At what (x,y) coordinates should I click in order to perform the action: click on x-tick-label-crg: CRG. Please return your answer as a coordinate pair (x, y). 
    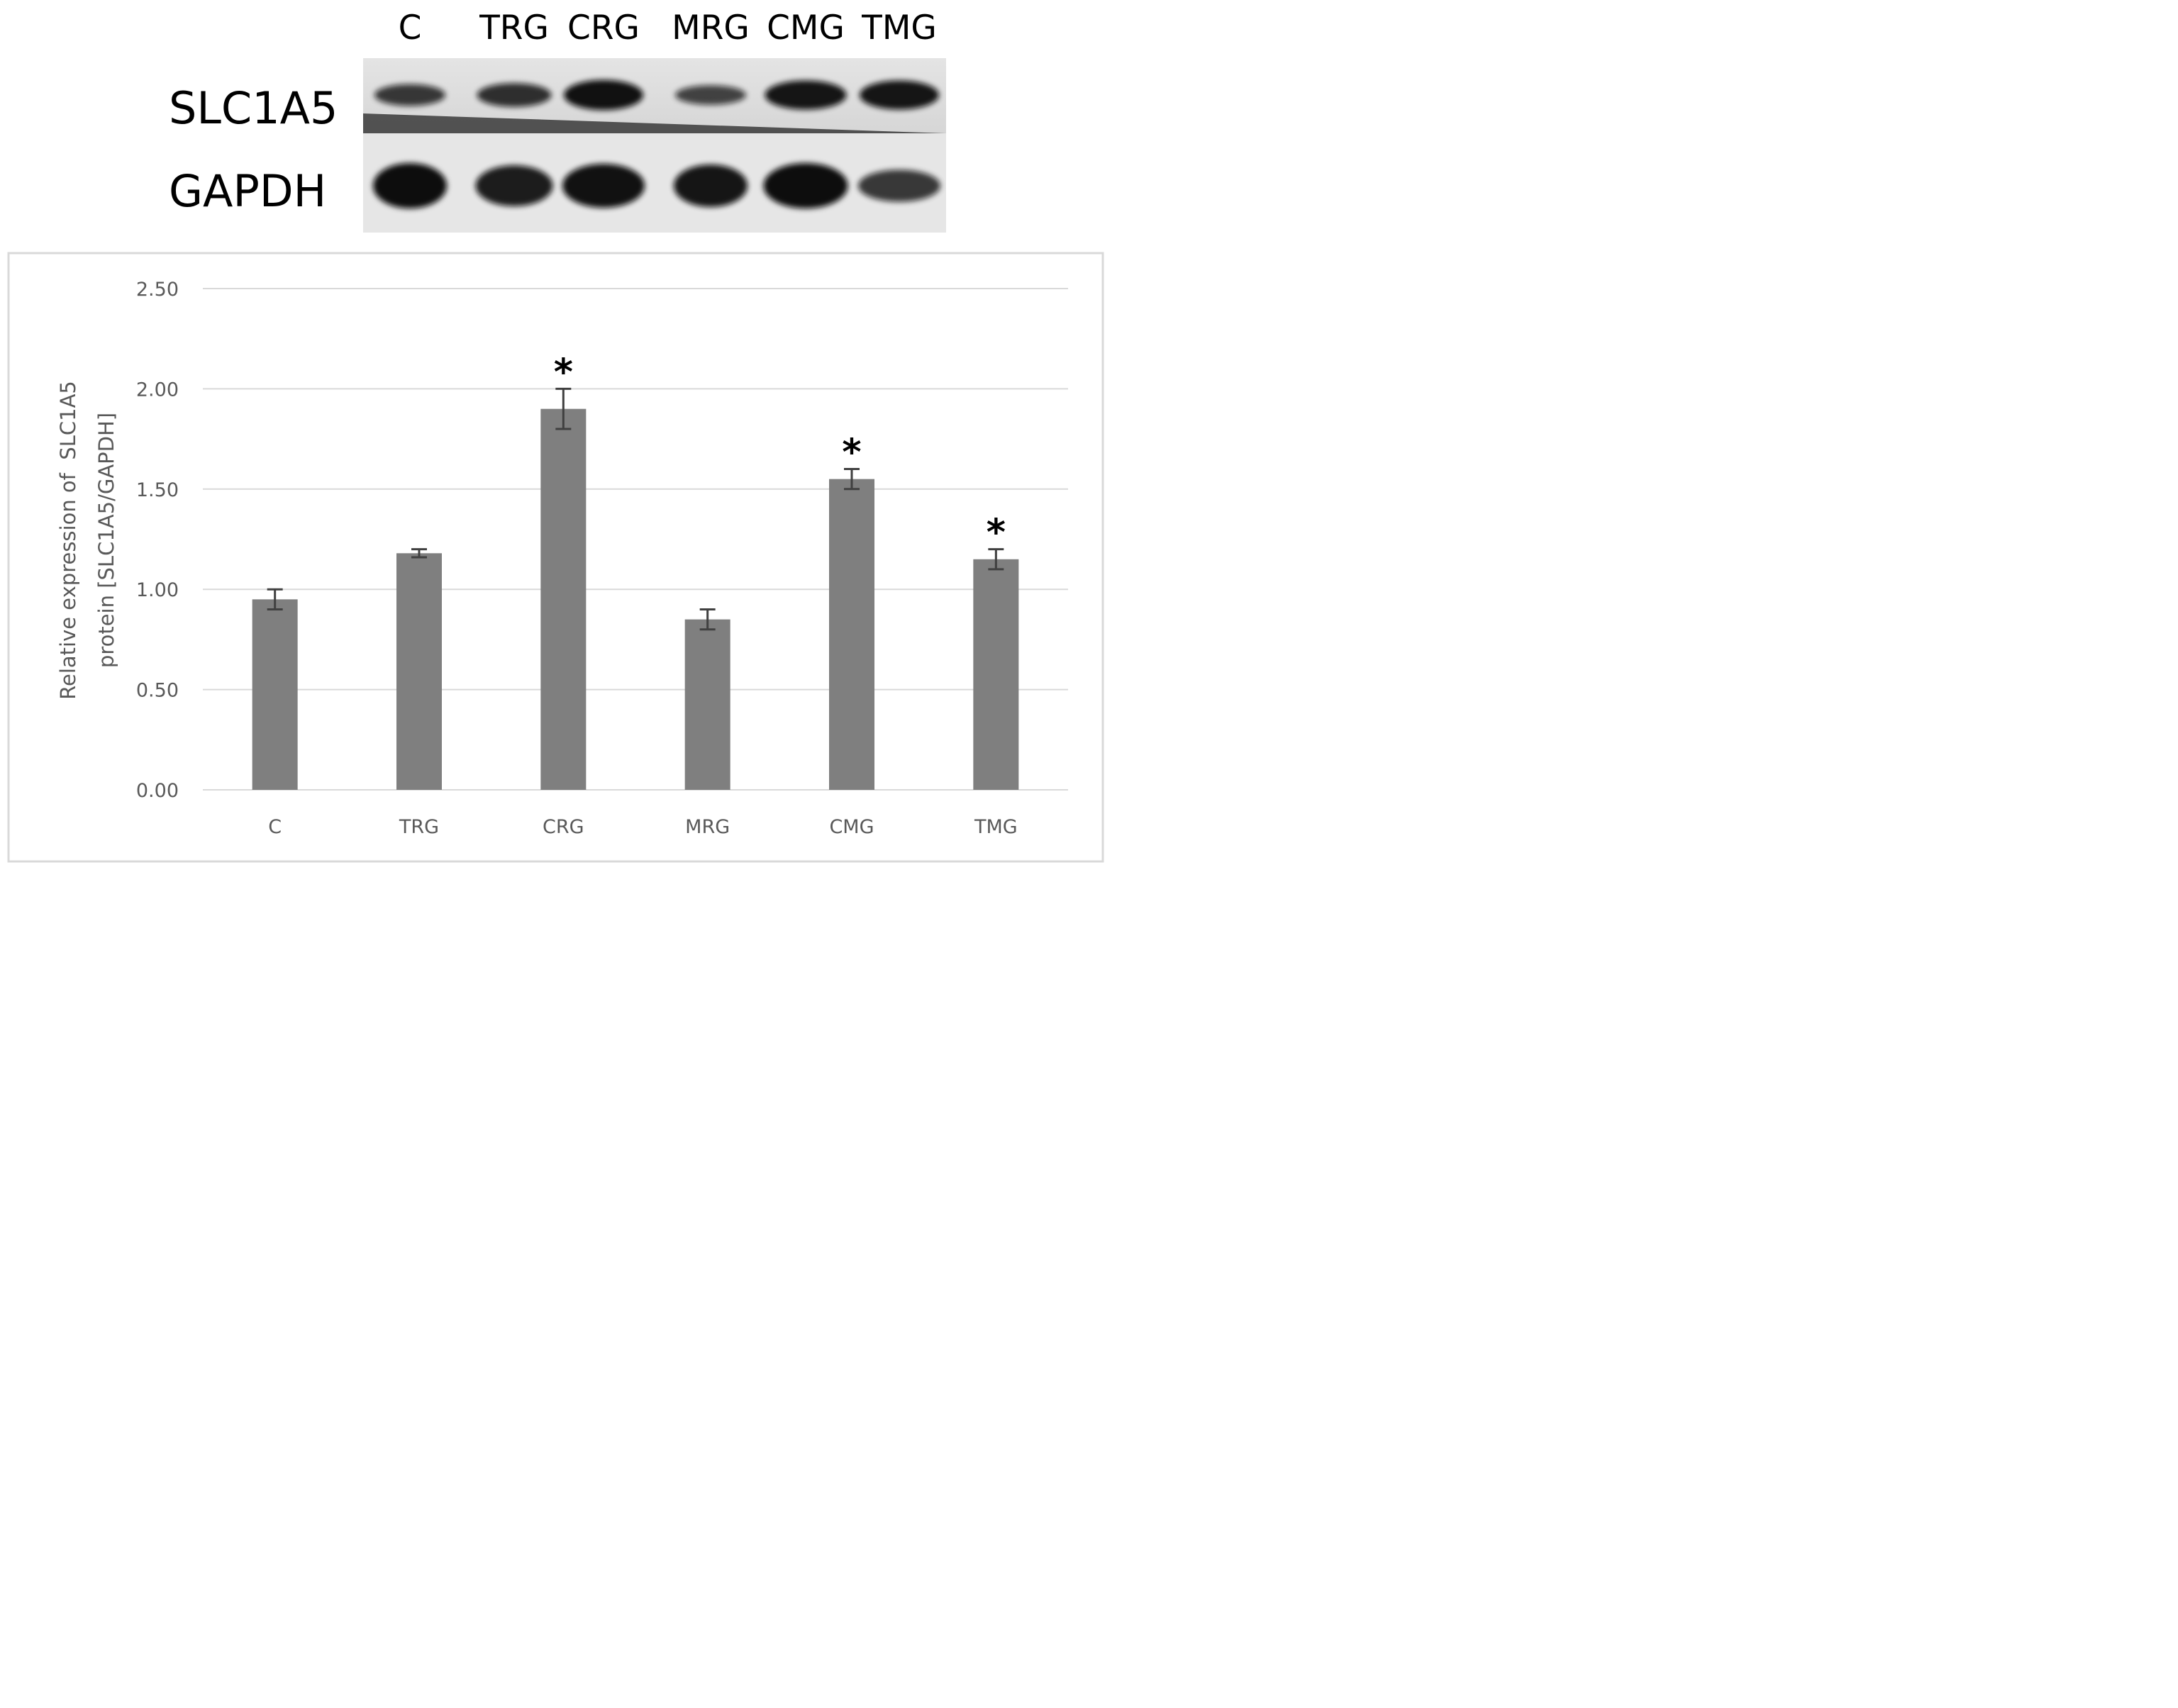
    Looking at the image, I should click on (563, 827).